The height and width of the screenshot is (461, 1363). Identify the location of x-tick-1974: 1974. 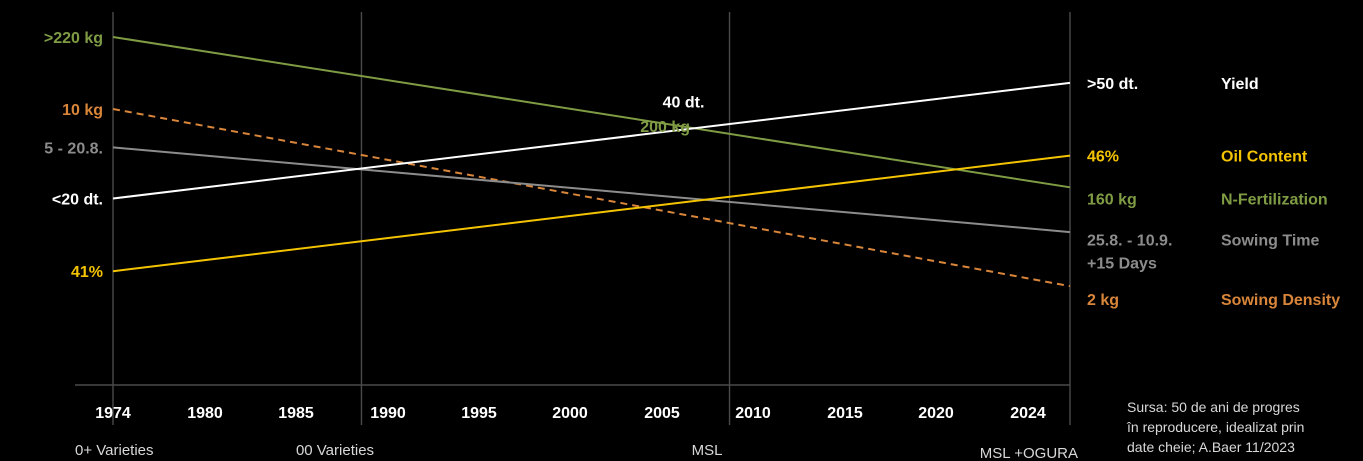
(113, 413).